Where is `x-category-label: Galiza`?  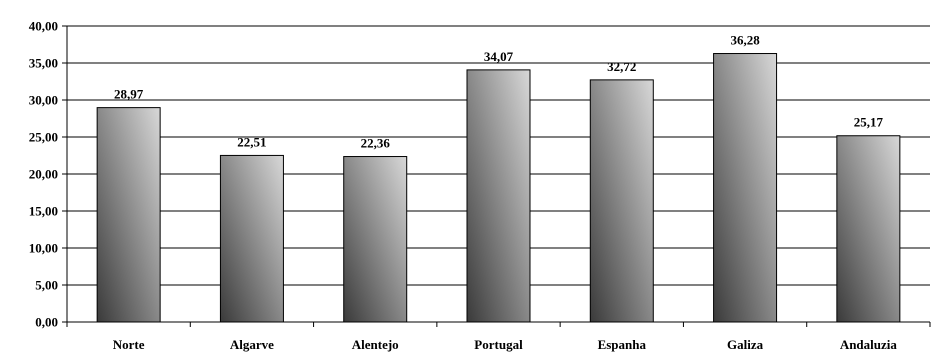
x-category-label: Galiza is located at coordinates (745, 344).